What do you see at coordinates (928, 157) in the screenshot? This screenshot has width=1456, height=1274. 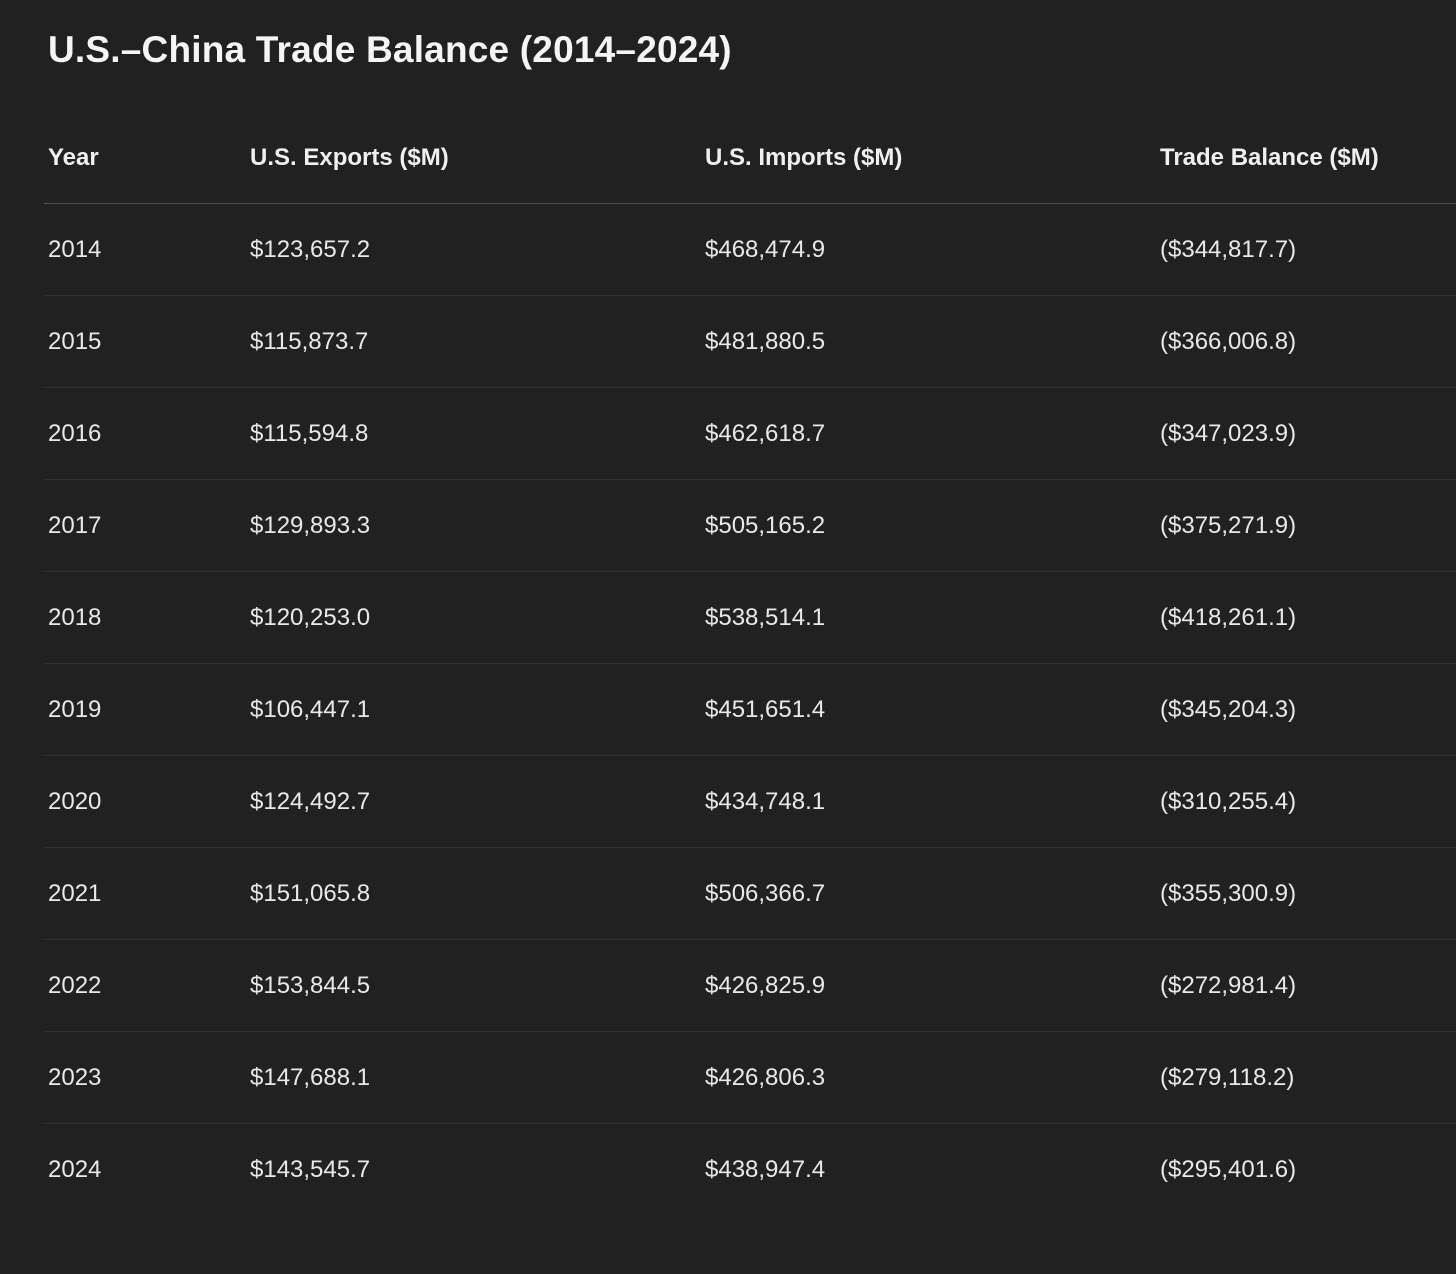 I see `column-header-imports: U.S. Imports ($M)` at bounding box center [928, 157].